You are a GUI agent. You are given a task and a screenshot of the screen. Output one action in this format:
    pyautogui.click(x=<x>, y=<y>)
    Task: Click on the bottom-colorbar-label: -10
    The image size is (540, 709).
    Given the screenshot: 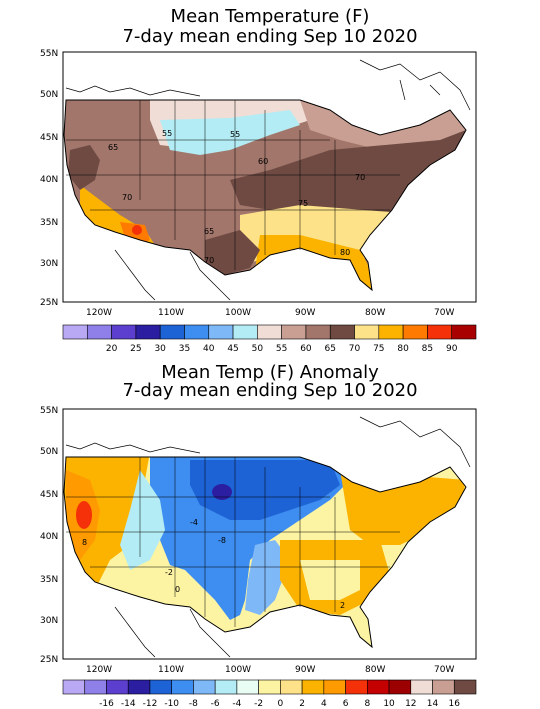 What is the action you would take?
    pyautogui.click(x=171, y=704)
    